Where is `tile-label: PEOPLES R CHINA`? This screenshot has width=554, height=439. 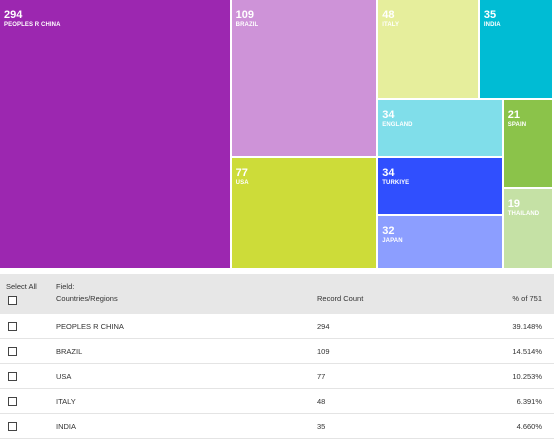 tile-label: PEOPLES R CHINA is located at coordinates (32, 25).